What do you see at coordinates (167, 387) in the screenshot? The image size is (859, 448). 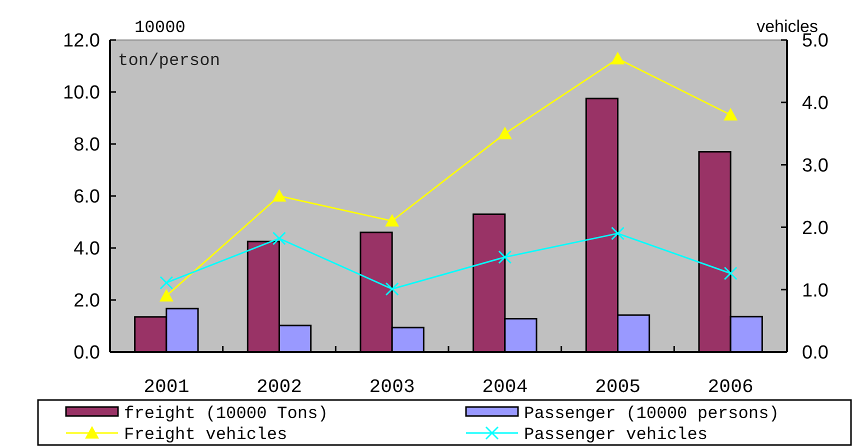 I see `x-tick-label: 2001` at bounding box center [167, 387].